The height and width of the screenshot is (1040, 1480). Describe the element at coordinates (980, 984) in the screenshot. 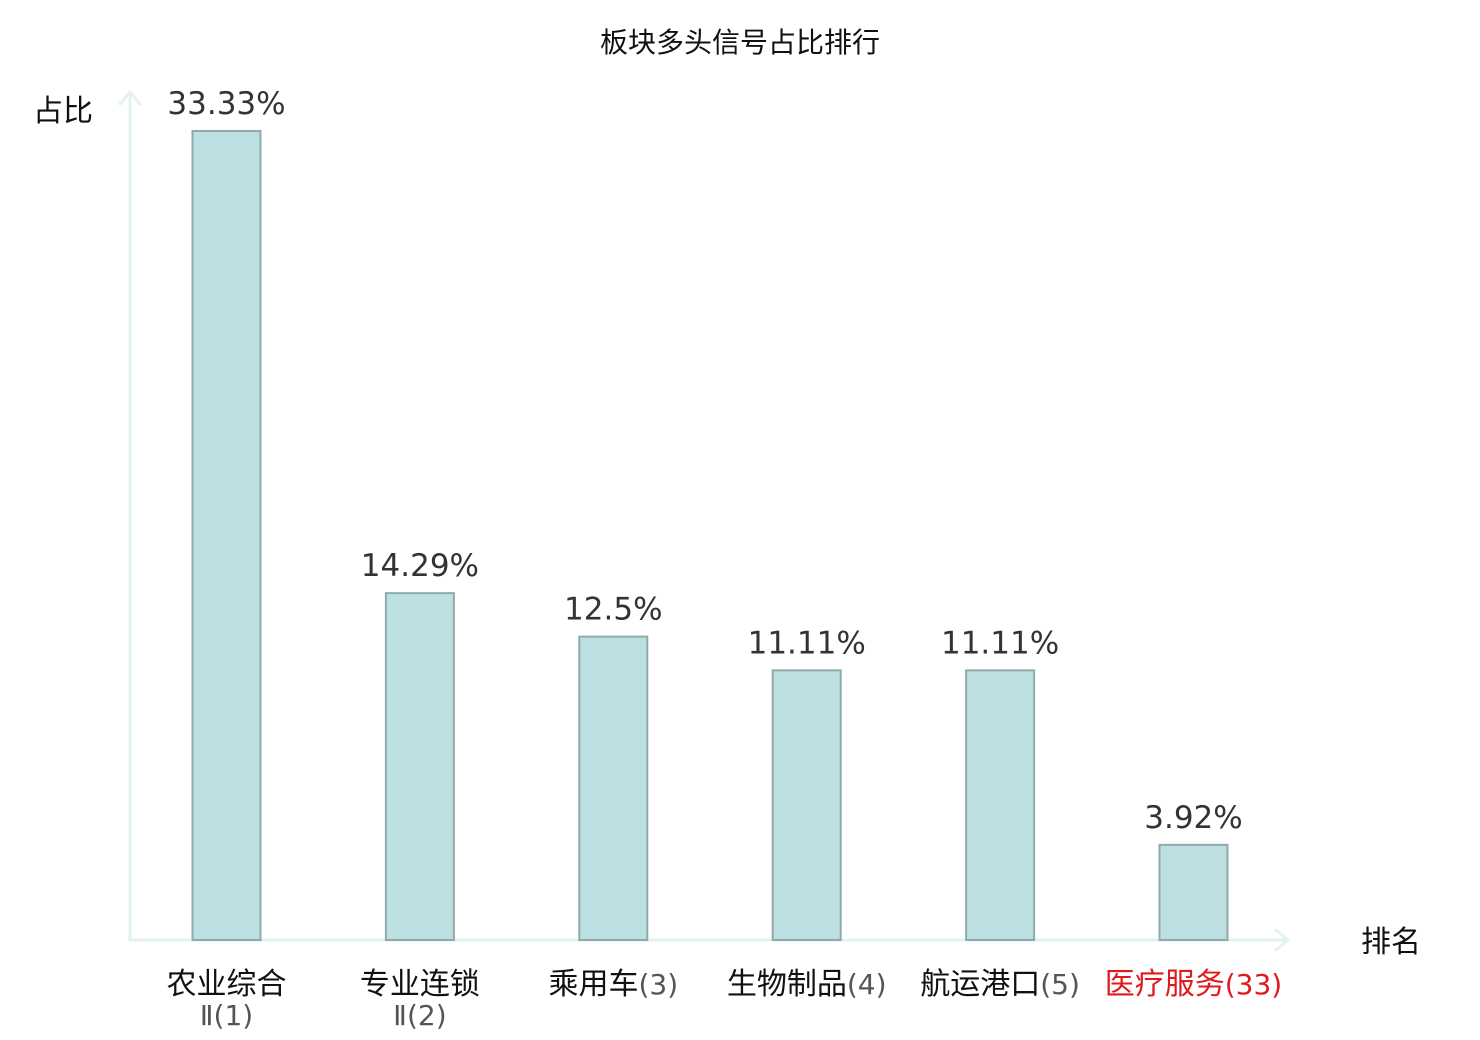

I see `x-tick-name: 航运港口` at that location.